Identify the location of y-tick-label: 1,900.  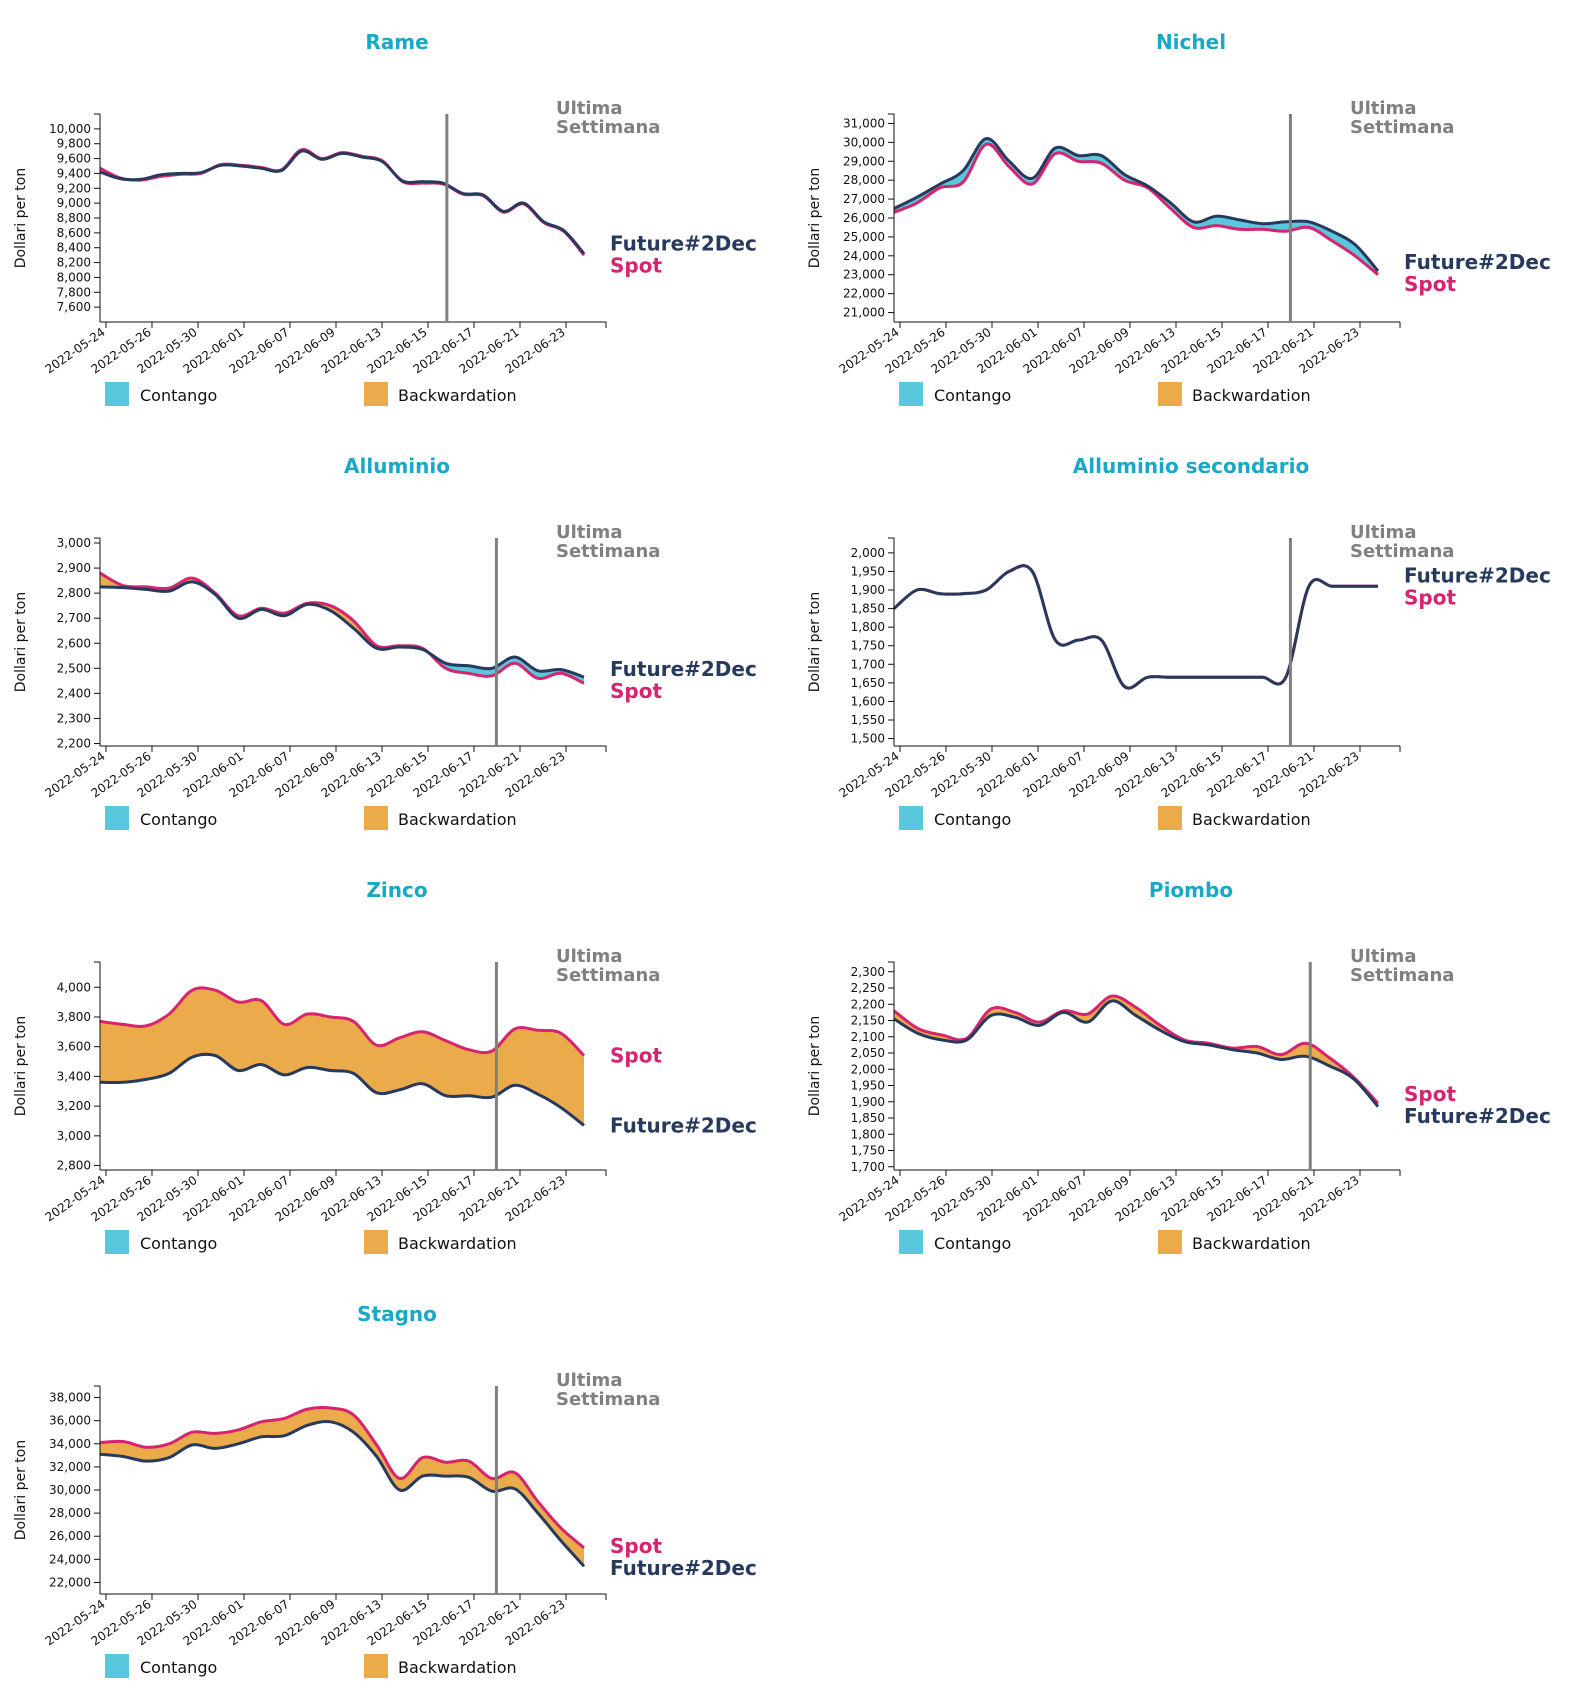
(868, 590).